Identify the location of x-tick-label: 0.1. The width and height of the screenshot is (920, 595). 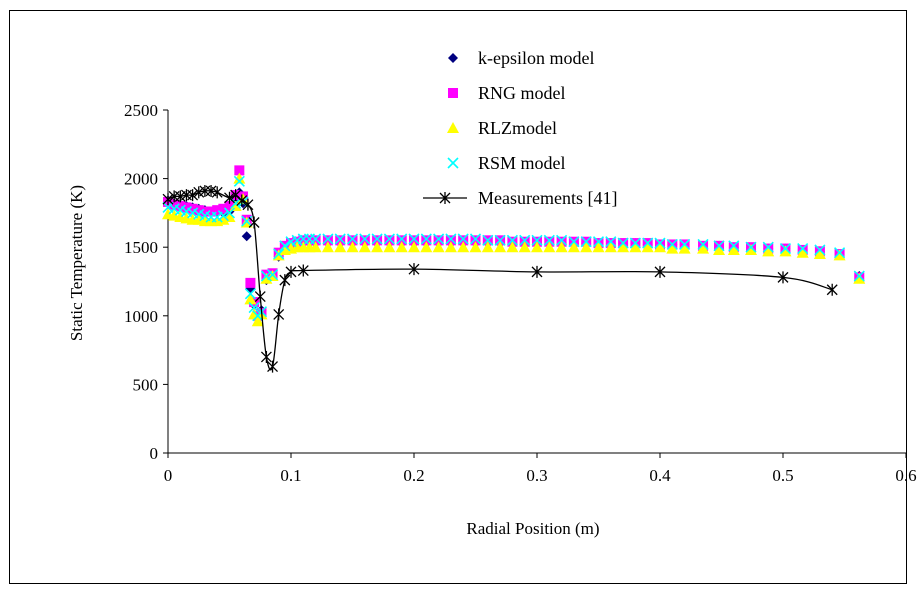
(290, 475).